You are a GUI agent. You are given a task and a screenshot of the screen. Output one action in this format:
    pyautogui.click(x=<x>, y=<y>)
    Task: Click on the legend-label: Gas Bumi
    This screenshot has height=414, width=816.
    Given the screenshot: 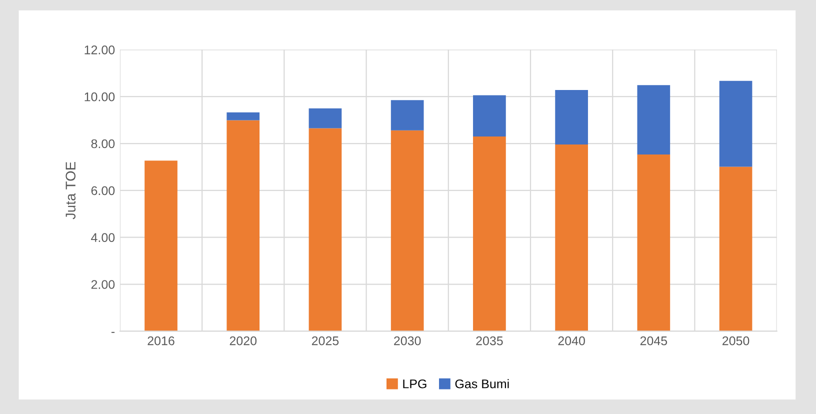 What is the action you would take?
    pyautogui.click(x=482, y=383)
    